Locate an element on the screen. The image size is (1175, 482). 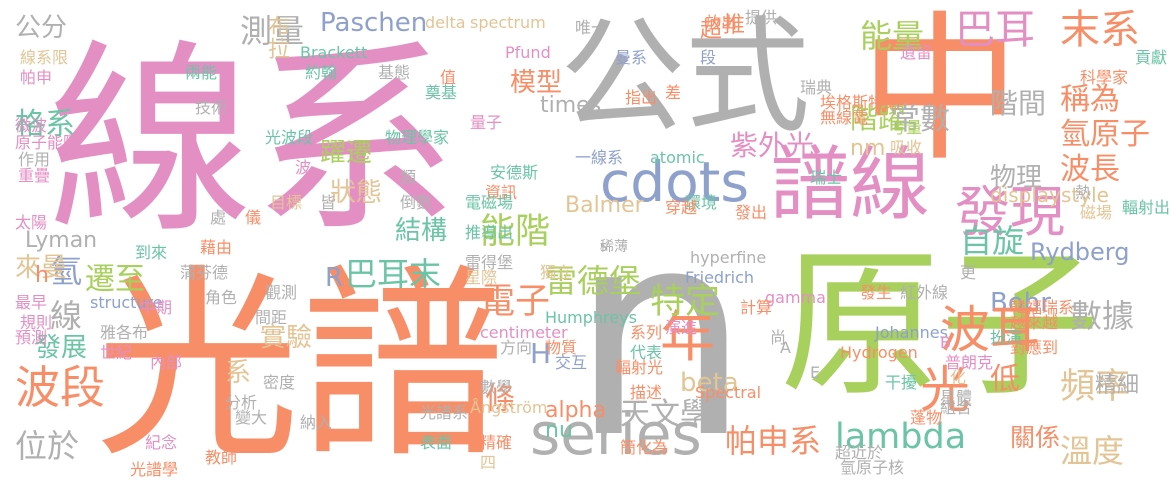
cloud-word-humphreys-96: Humphreys is located at coordinates (591, 317).